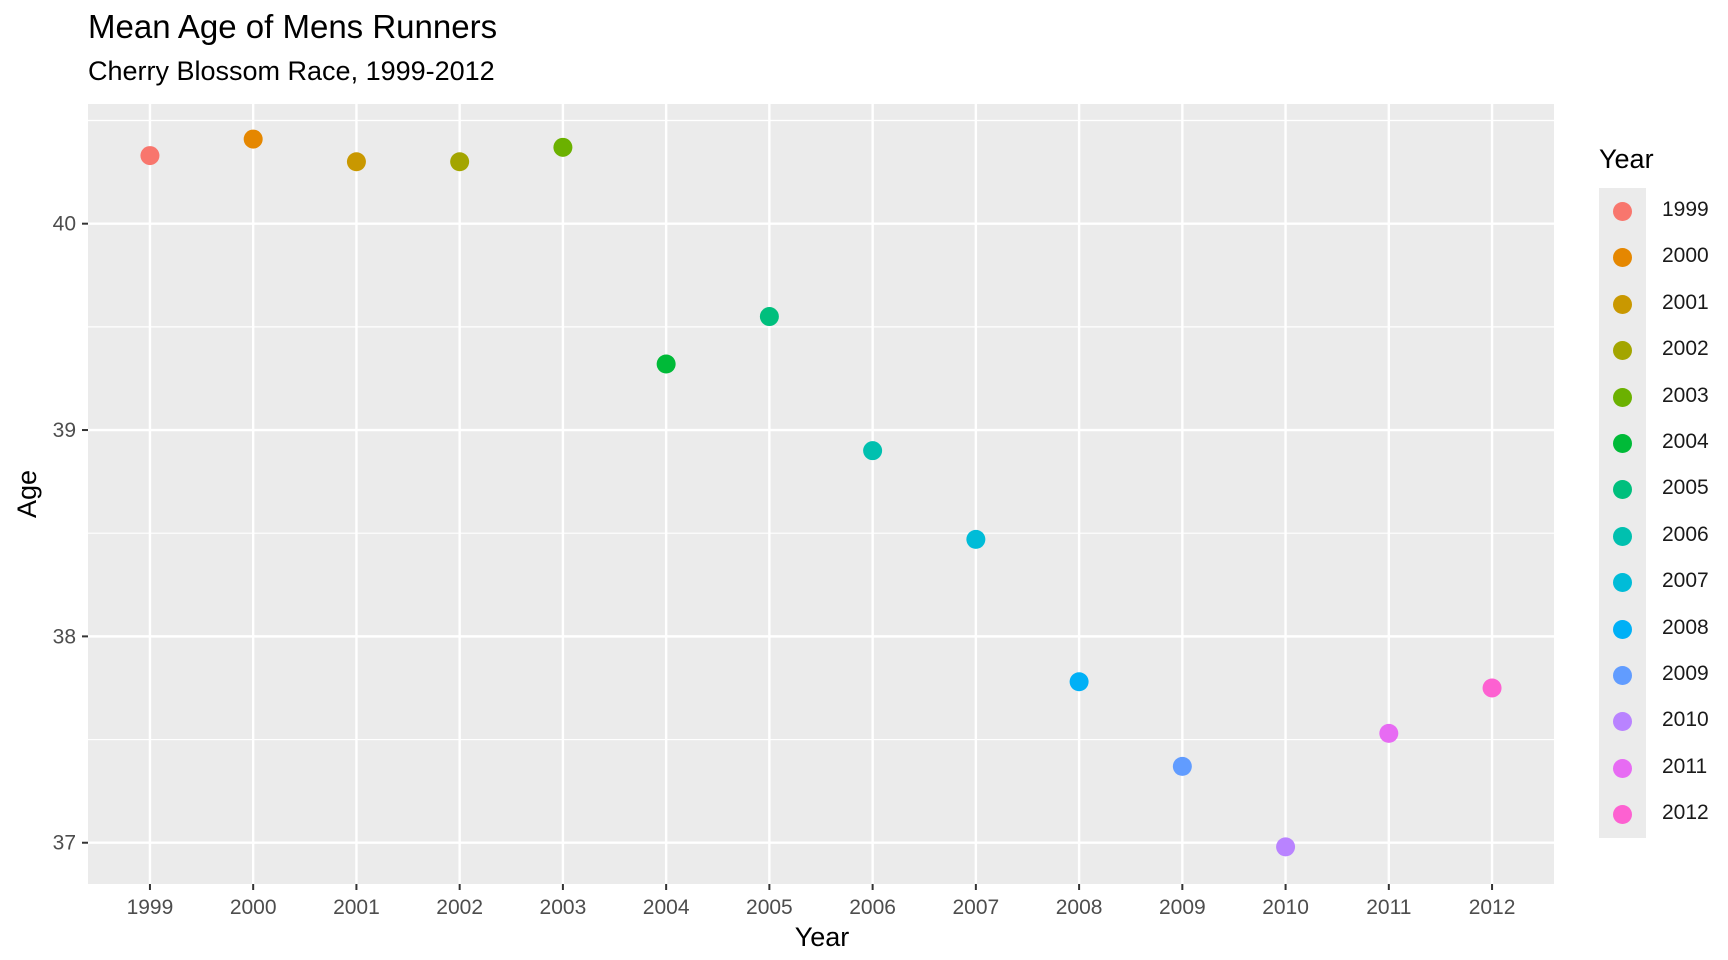 This screenshot has height=960, width=1728. I want to click on legend-item-2012: 2012, so click(1663, 814).